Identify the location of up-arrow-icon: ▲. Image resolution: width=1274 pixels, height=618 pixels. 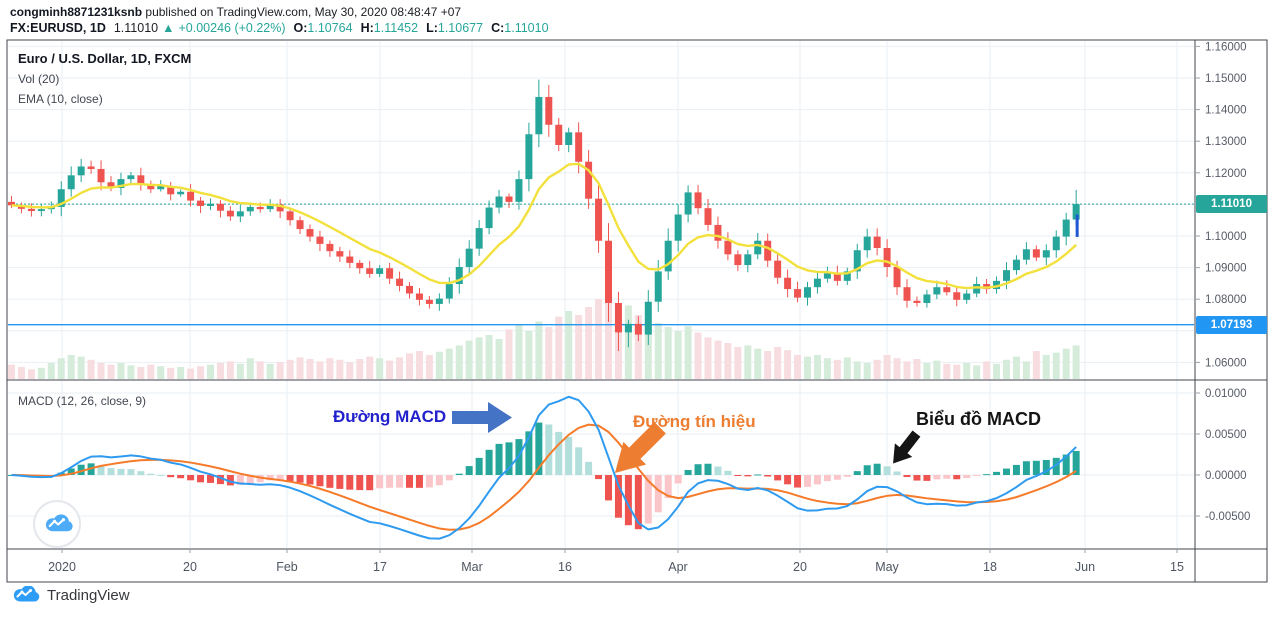
(168, 28).